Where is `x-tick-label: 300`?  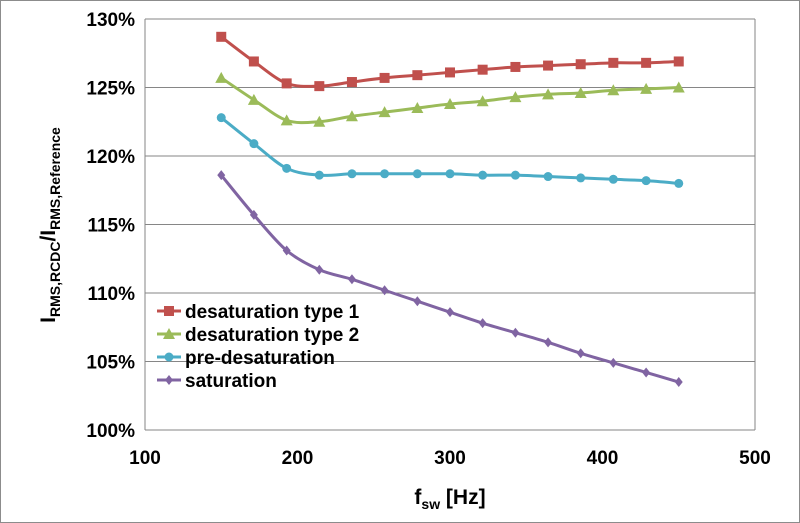 x-tick-label: 300 is located at coordinates (450, 458).